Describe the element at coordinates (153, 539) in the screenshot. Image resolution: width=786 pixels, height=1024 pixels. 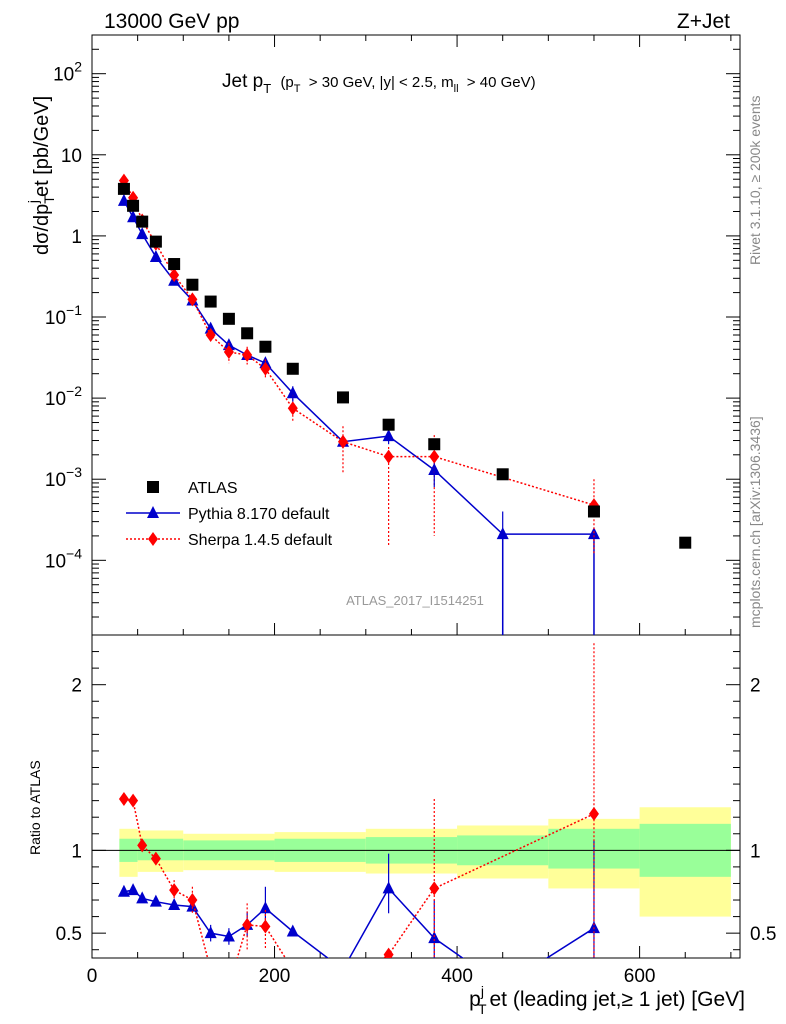
I see `legend-sherpa-marker` at that location.